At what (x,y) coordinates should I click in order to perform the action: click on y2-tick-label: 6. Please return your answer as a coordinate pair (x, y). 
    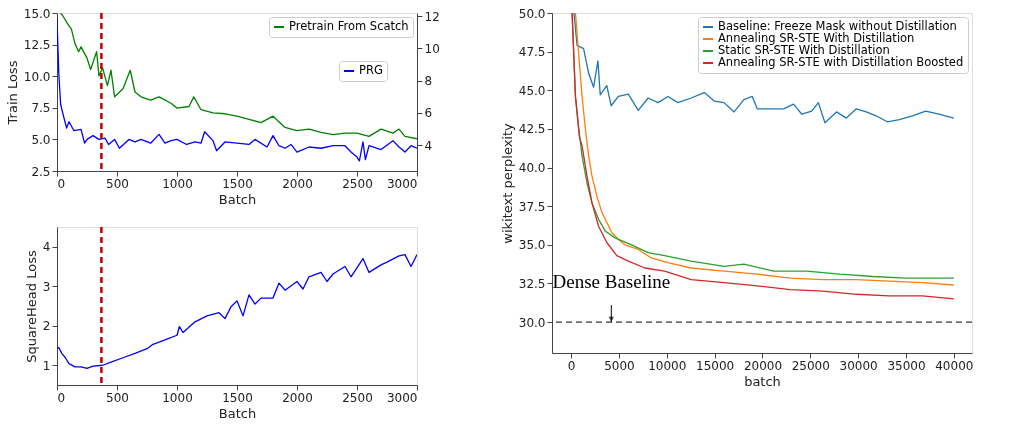
    Looking at the image, I should click on (428, 113).